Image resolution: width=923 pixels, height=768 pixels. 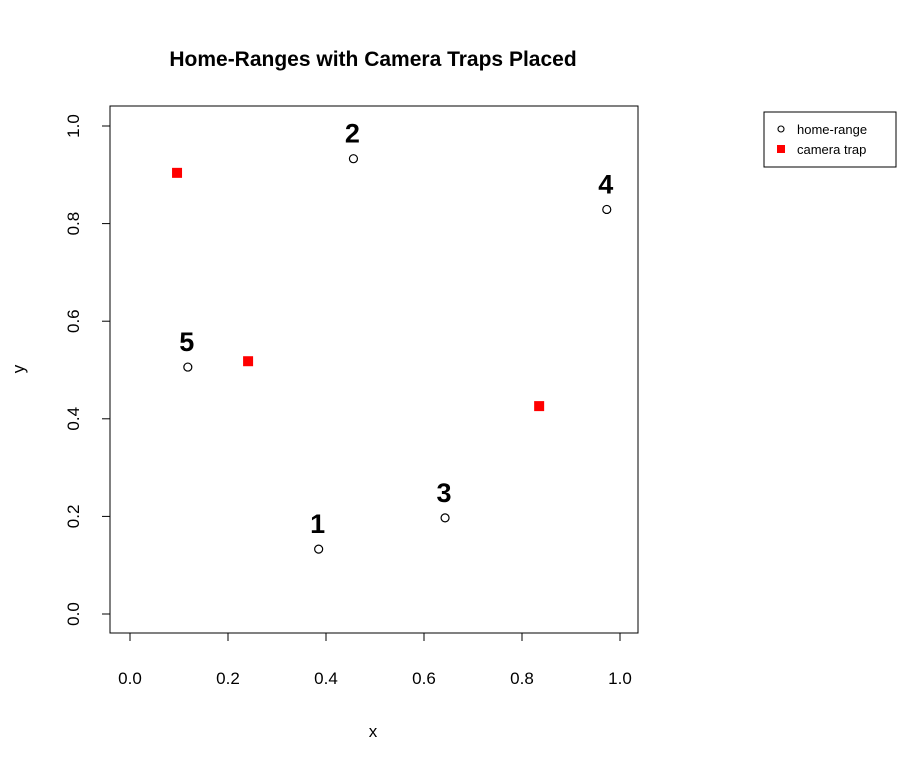 What do you see at coordinates (444, 493) in the screenshot?
I see `home-range-label: 3` at bounding box center [444, 493].